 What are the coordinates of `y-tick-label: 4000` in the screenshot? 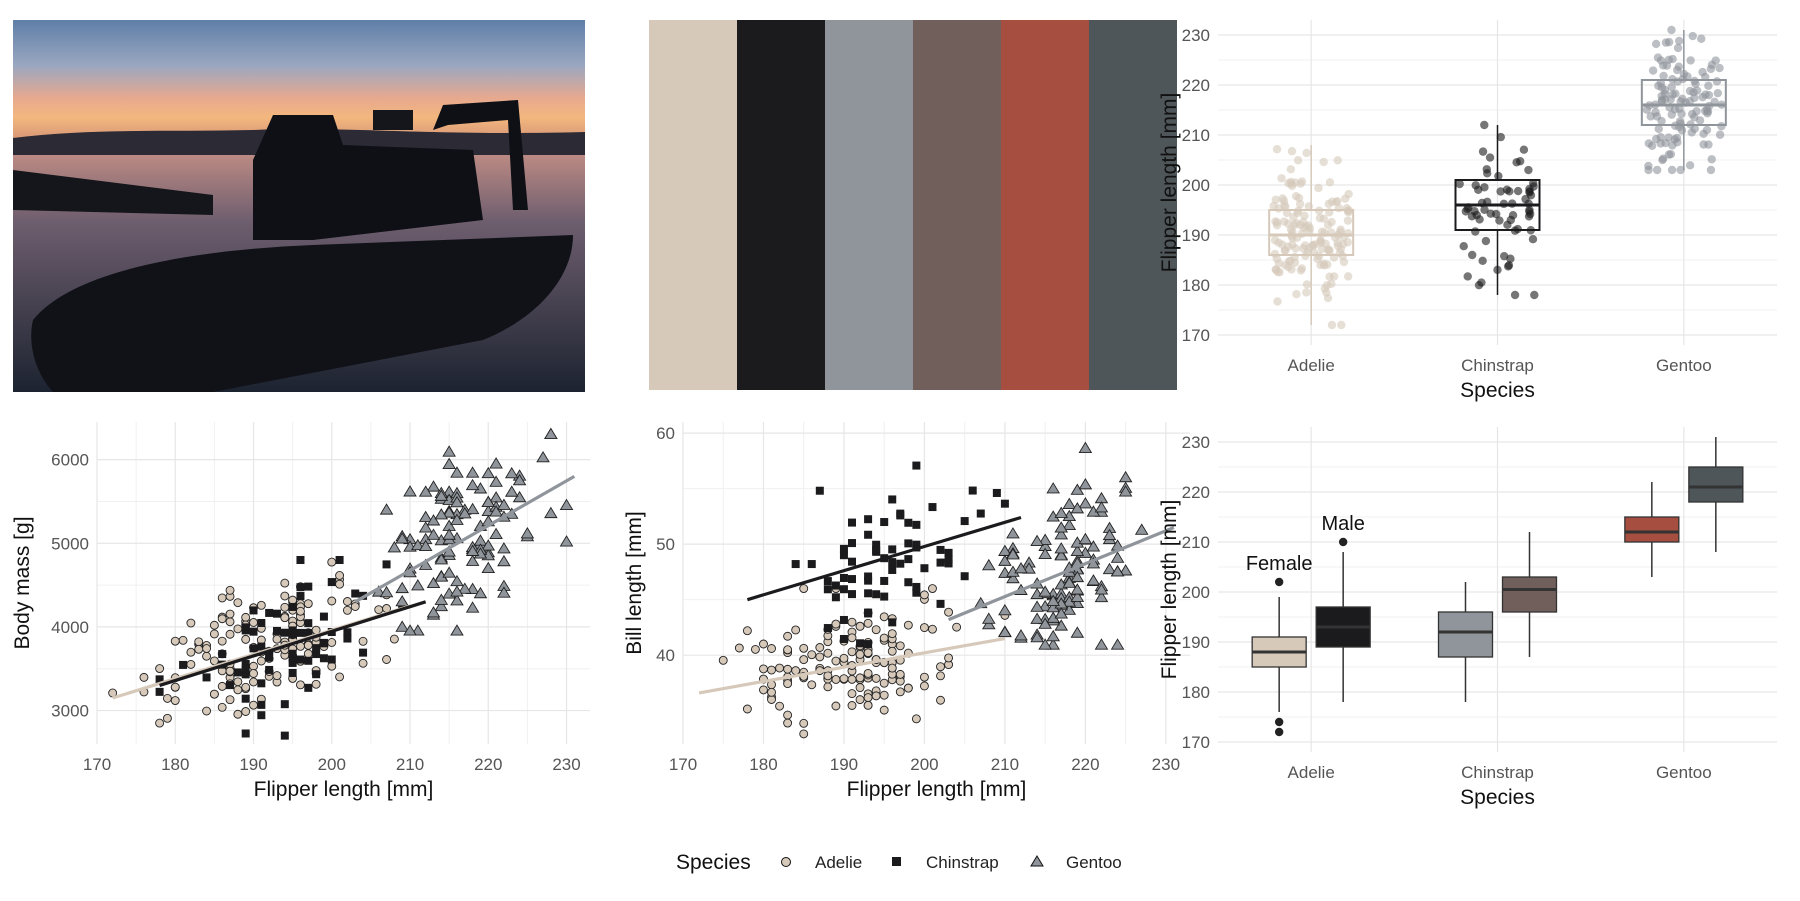 It's located at (70, 627).